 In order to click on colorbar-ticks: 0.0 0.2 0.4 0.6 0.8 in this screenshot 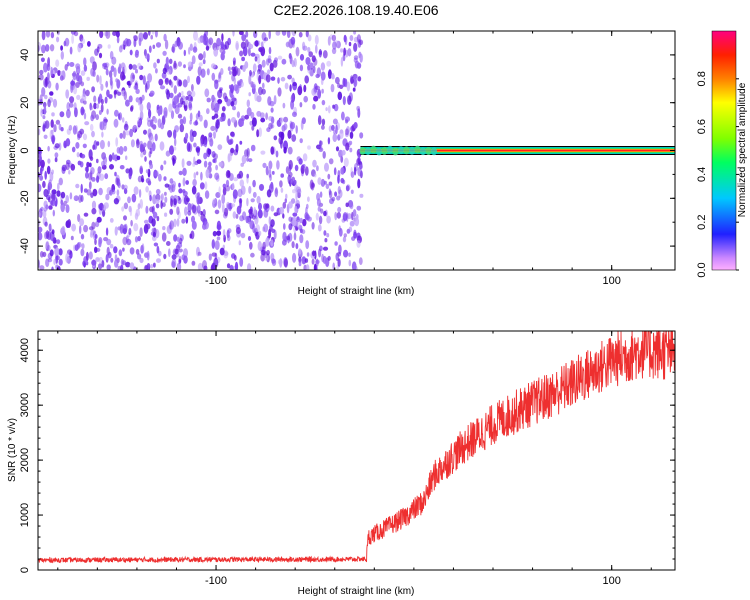, I will do `click(717, 174)`.